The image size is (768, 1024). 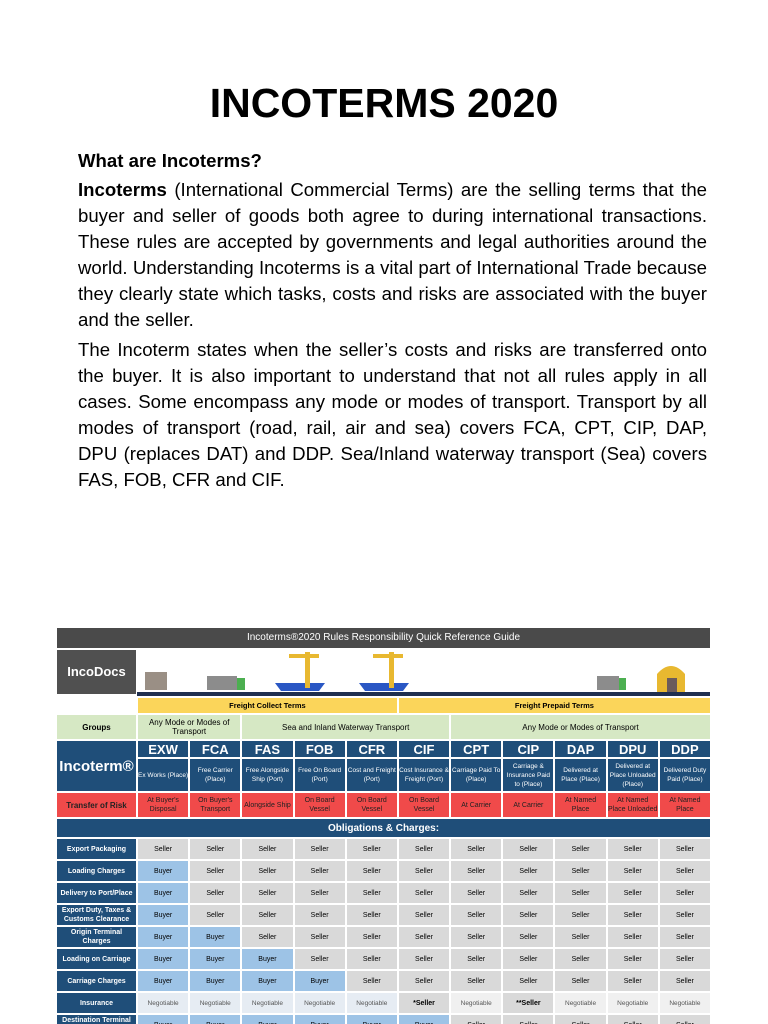 I want to click on transport-illustration: IncoDocs, so click(x=383, y=673).